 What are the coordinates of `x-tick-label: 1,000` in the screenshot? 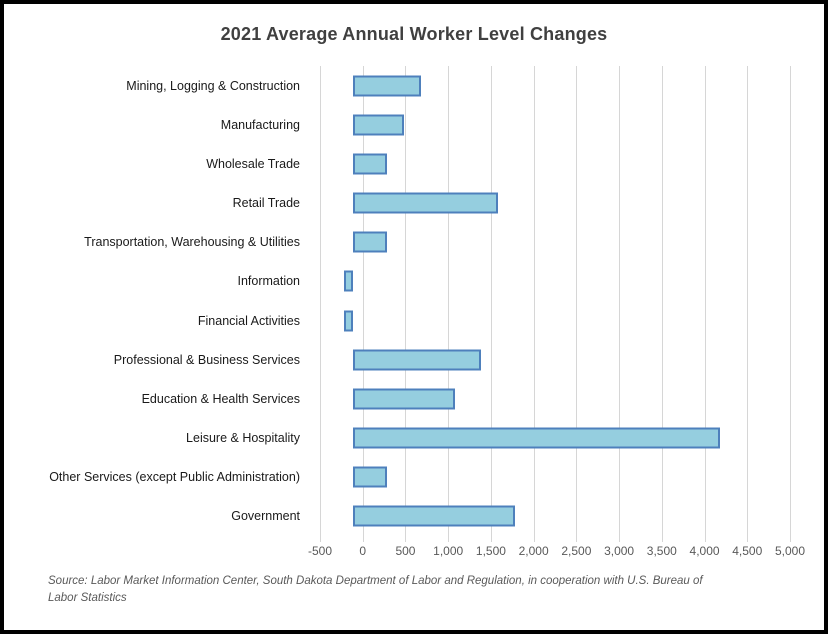 It's located at (448, 551).